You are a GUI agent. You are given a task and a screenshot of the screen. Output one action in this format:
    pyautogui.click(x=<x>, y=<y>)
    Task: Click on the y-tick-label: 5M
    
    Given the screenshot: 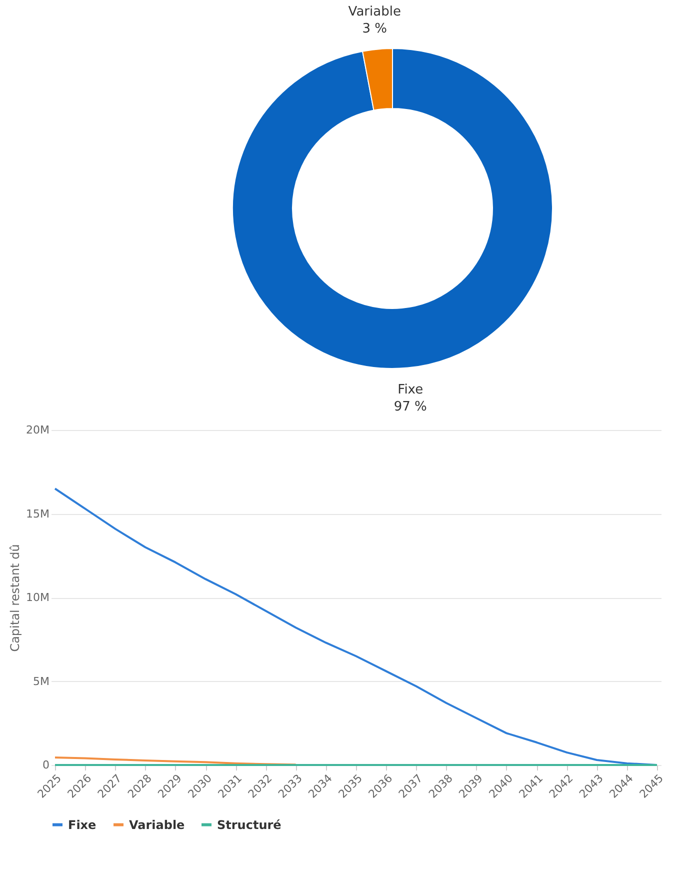 What is the action you would take?
    pyautogui.click(x=41, y=681)
    